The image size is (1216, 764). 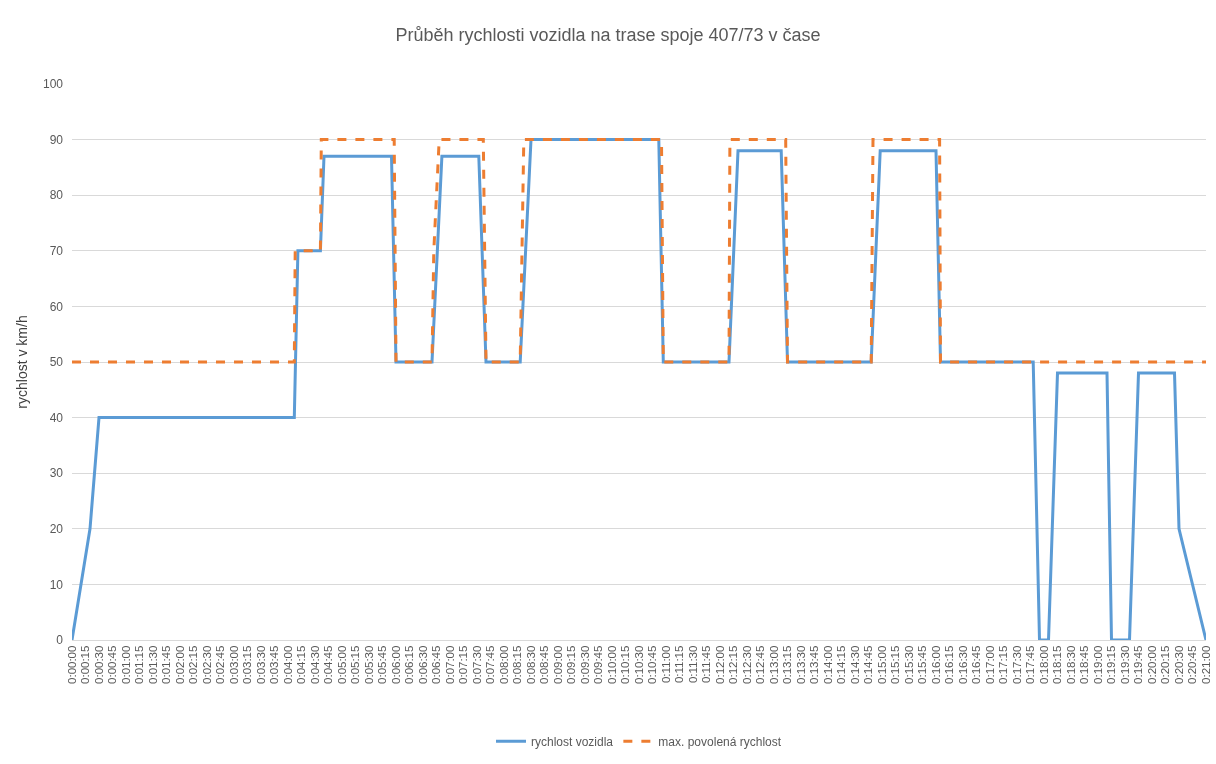 What do you see at coordinates (611, 664) in the screenshot?
I see `x-tick-label: 0:10:00` at bounding box center [611, 664].